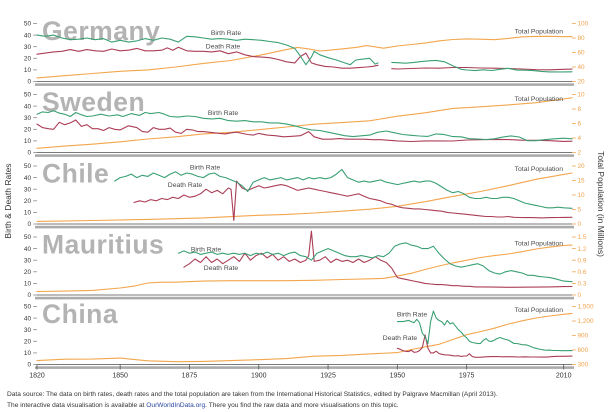 The width and height of the screenshot is (610, 412). Describe the element at coordinates (80, 314) in the screenshot. I see `country-title-china: China` at that location.